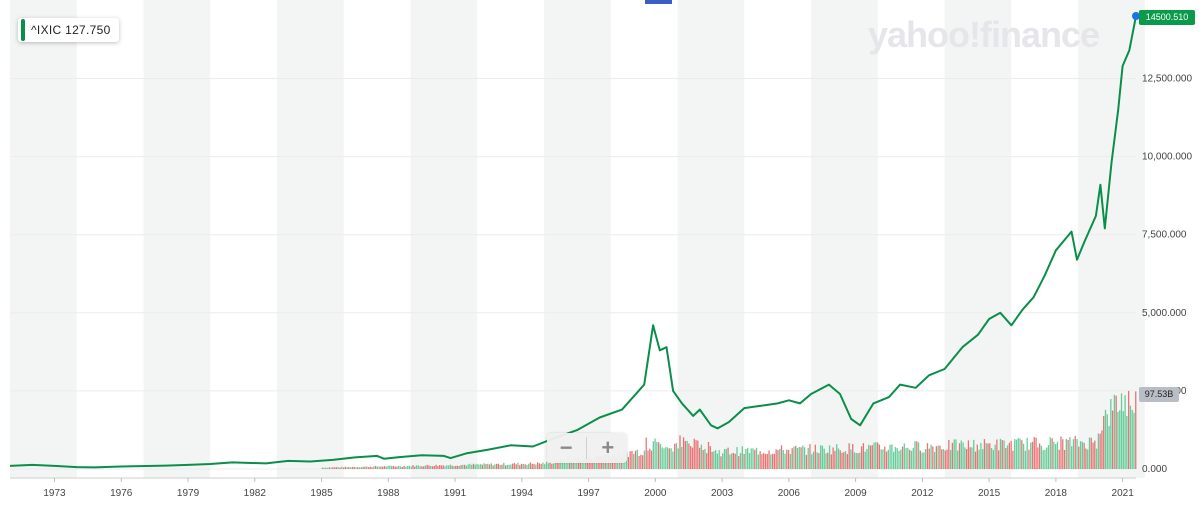  What do you see at coordinates (68, 30) in the screenshot?
I see `ticker-legend: ^IXIC 127.750` at bounding box center [68, 30].